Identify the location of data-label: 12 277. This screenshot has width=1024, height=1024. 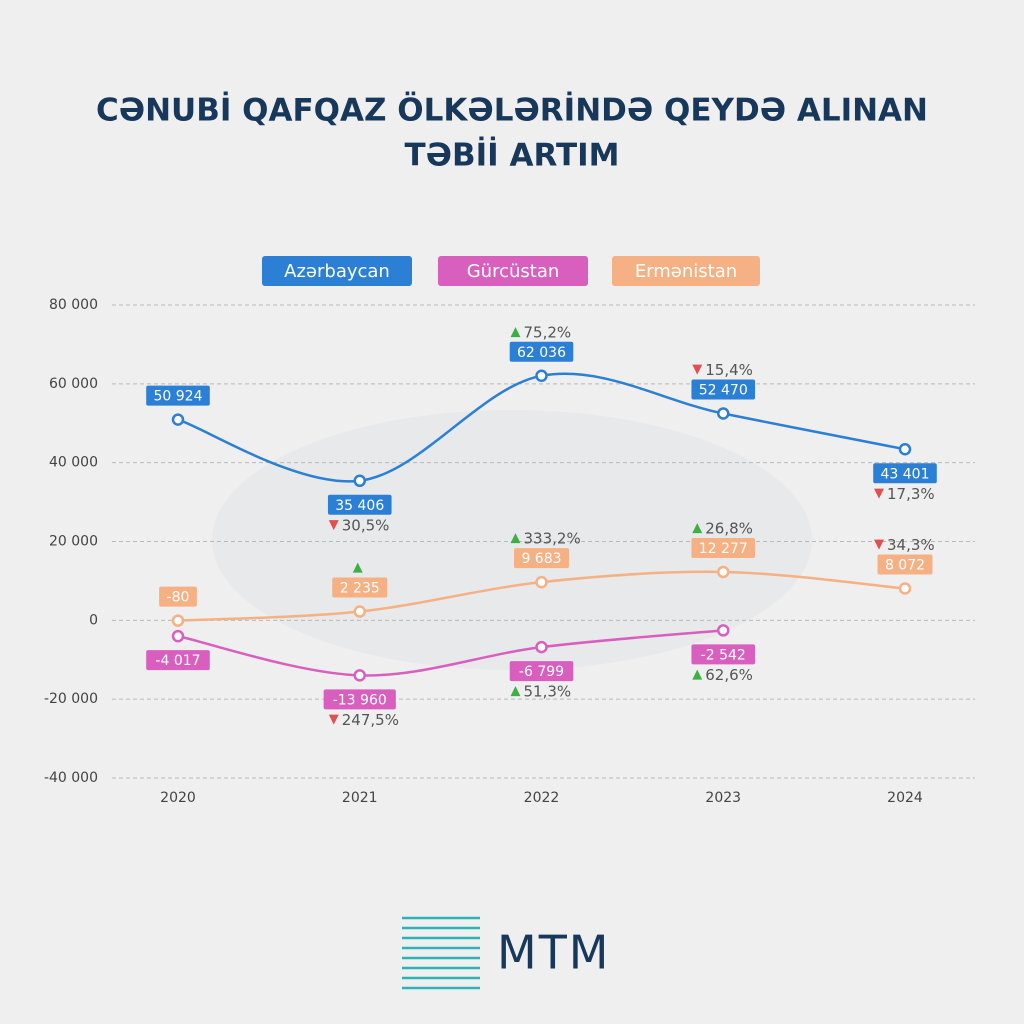
(723, 549).